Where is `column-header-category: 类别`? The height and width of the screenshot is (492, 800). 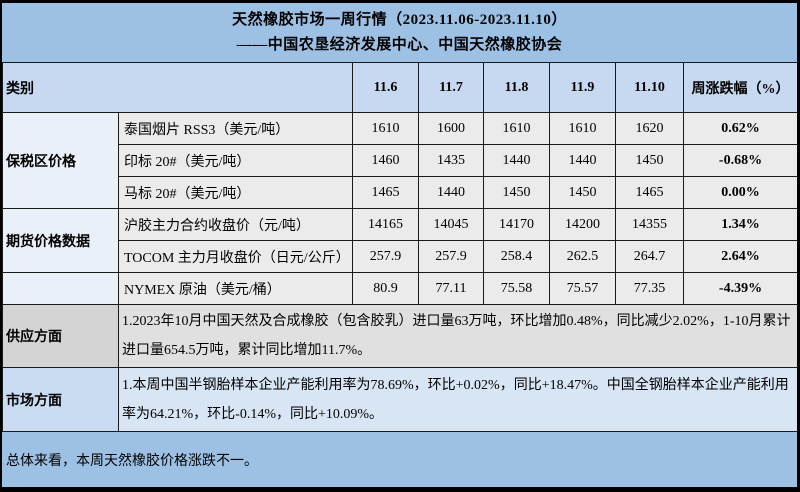 column-header-category: 类别 is located at coordinates (177, 87).